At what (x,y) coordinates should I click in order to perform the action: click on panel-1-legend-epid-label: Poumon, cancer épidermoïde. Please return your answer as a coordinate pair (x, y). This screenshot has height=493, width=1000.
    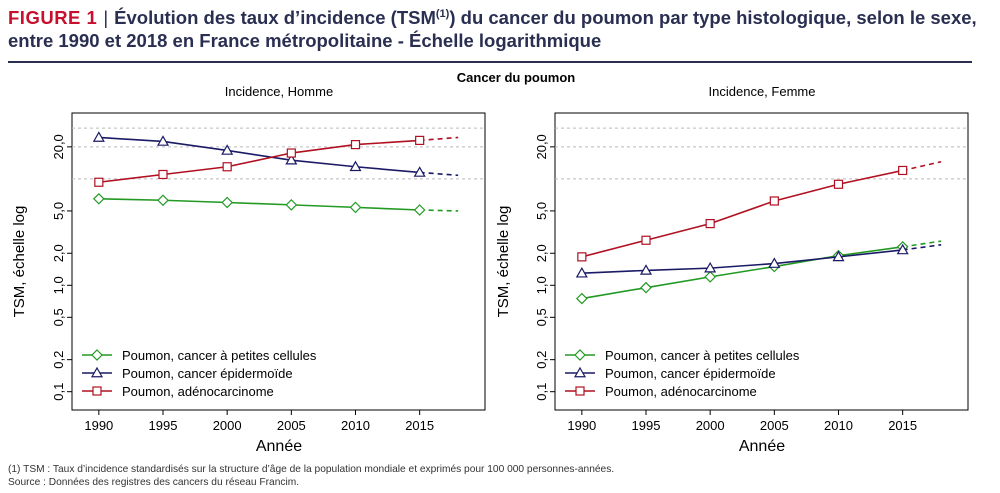
    Looking at the image, I should click on (207, 373).